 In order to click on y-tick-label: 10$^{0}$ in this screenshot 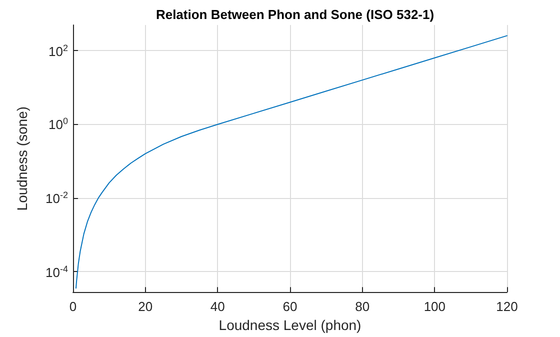, I will do `click(58, 124)`.